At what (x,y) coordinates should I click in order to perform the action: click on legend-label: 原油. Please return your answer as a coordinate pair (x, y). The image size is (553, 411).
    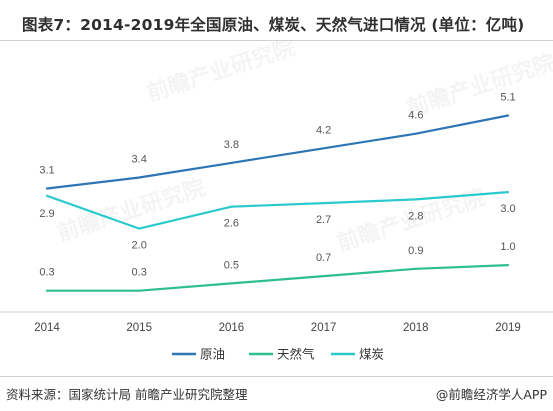
    Looking at the image, I should click on (212, 355).